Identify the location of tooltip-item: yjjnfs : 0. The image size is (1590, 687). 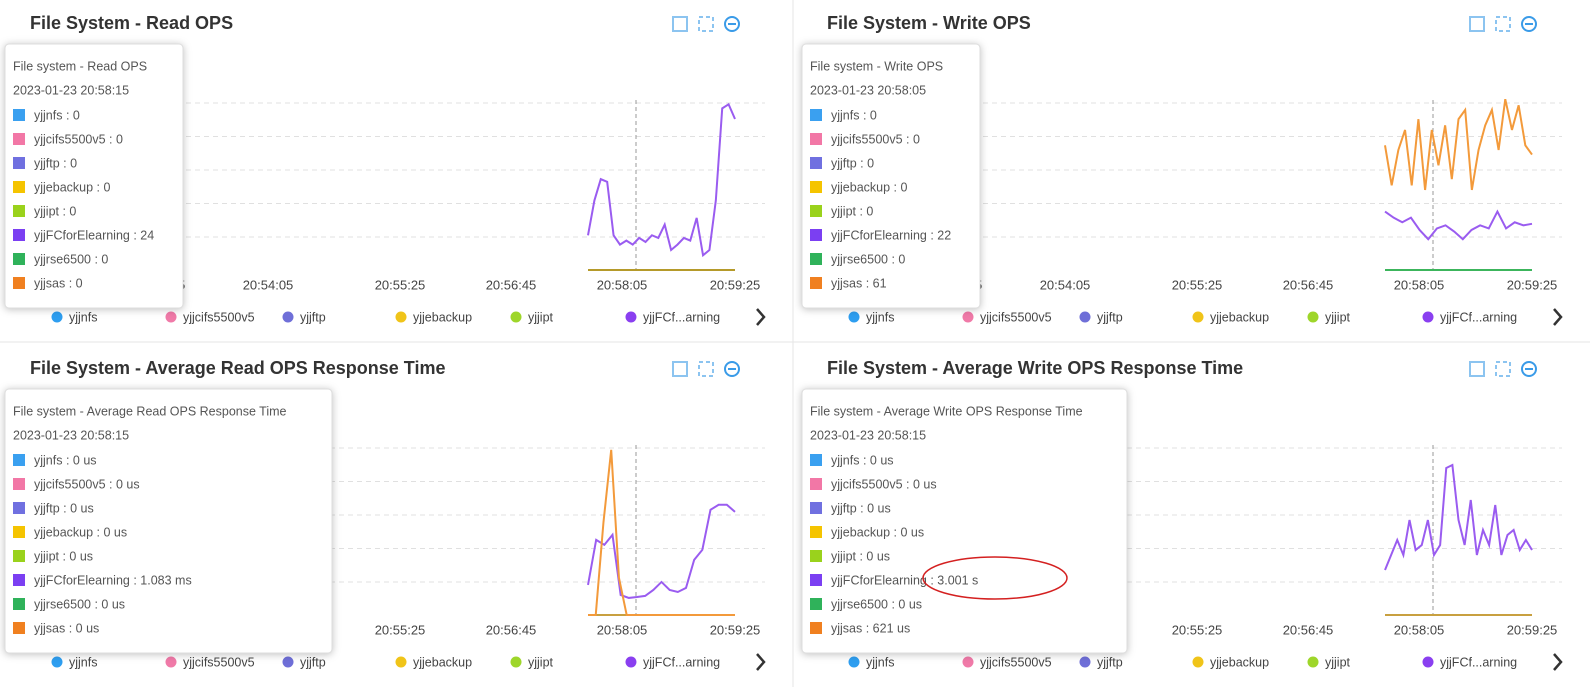
(854, 115).